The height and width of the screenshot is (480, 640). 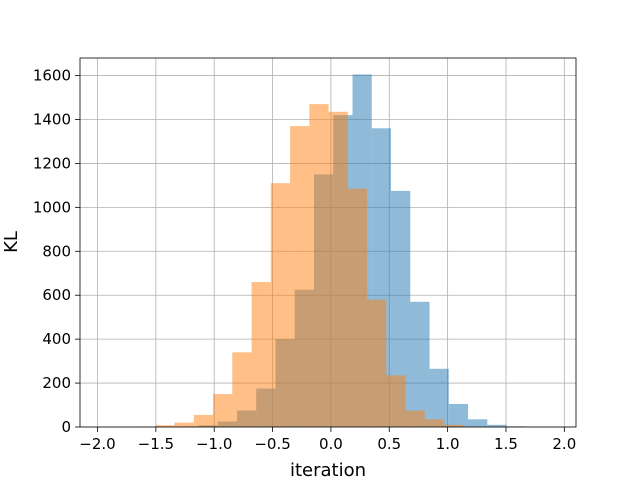 I want to click on y-tick-label: 200, so click(x=56, y=383).